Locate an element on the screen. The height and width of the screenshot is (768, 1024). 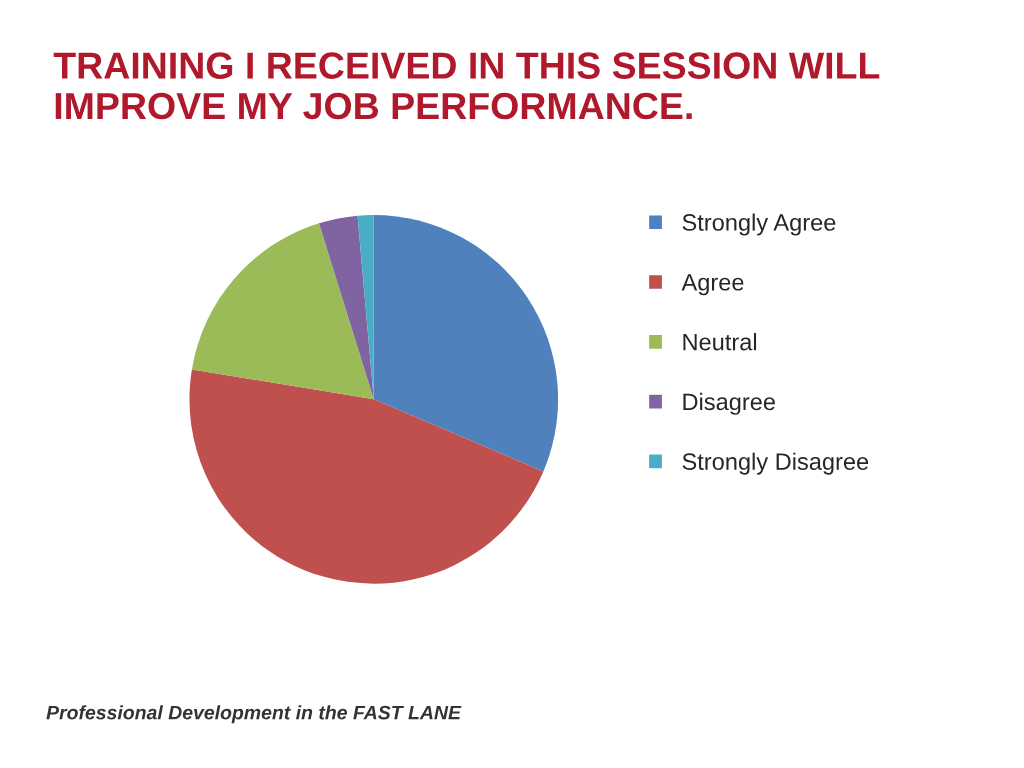
legend-label: Strongly Agree is located at coordinates (759, 224).